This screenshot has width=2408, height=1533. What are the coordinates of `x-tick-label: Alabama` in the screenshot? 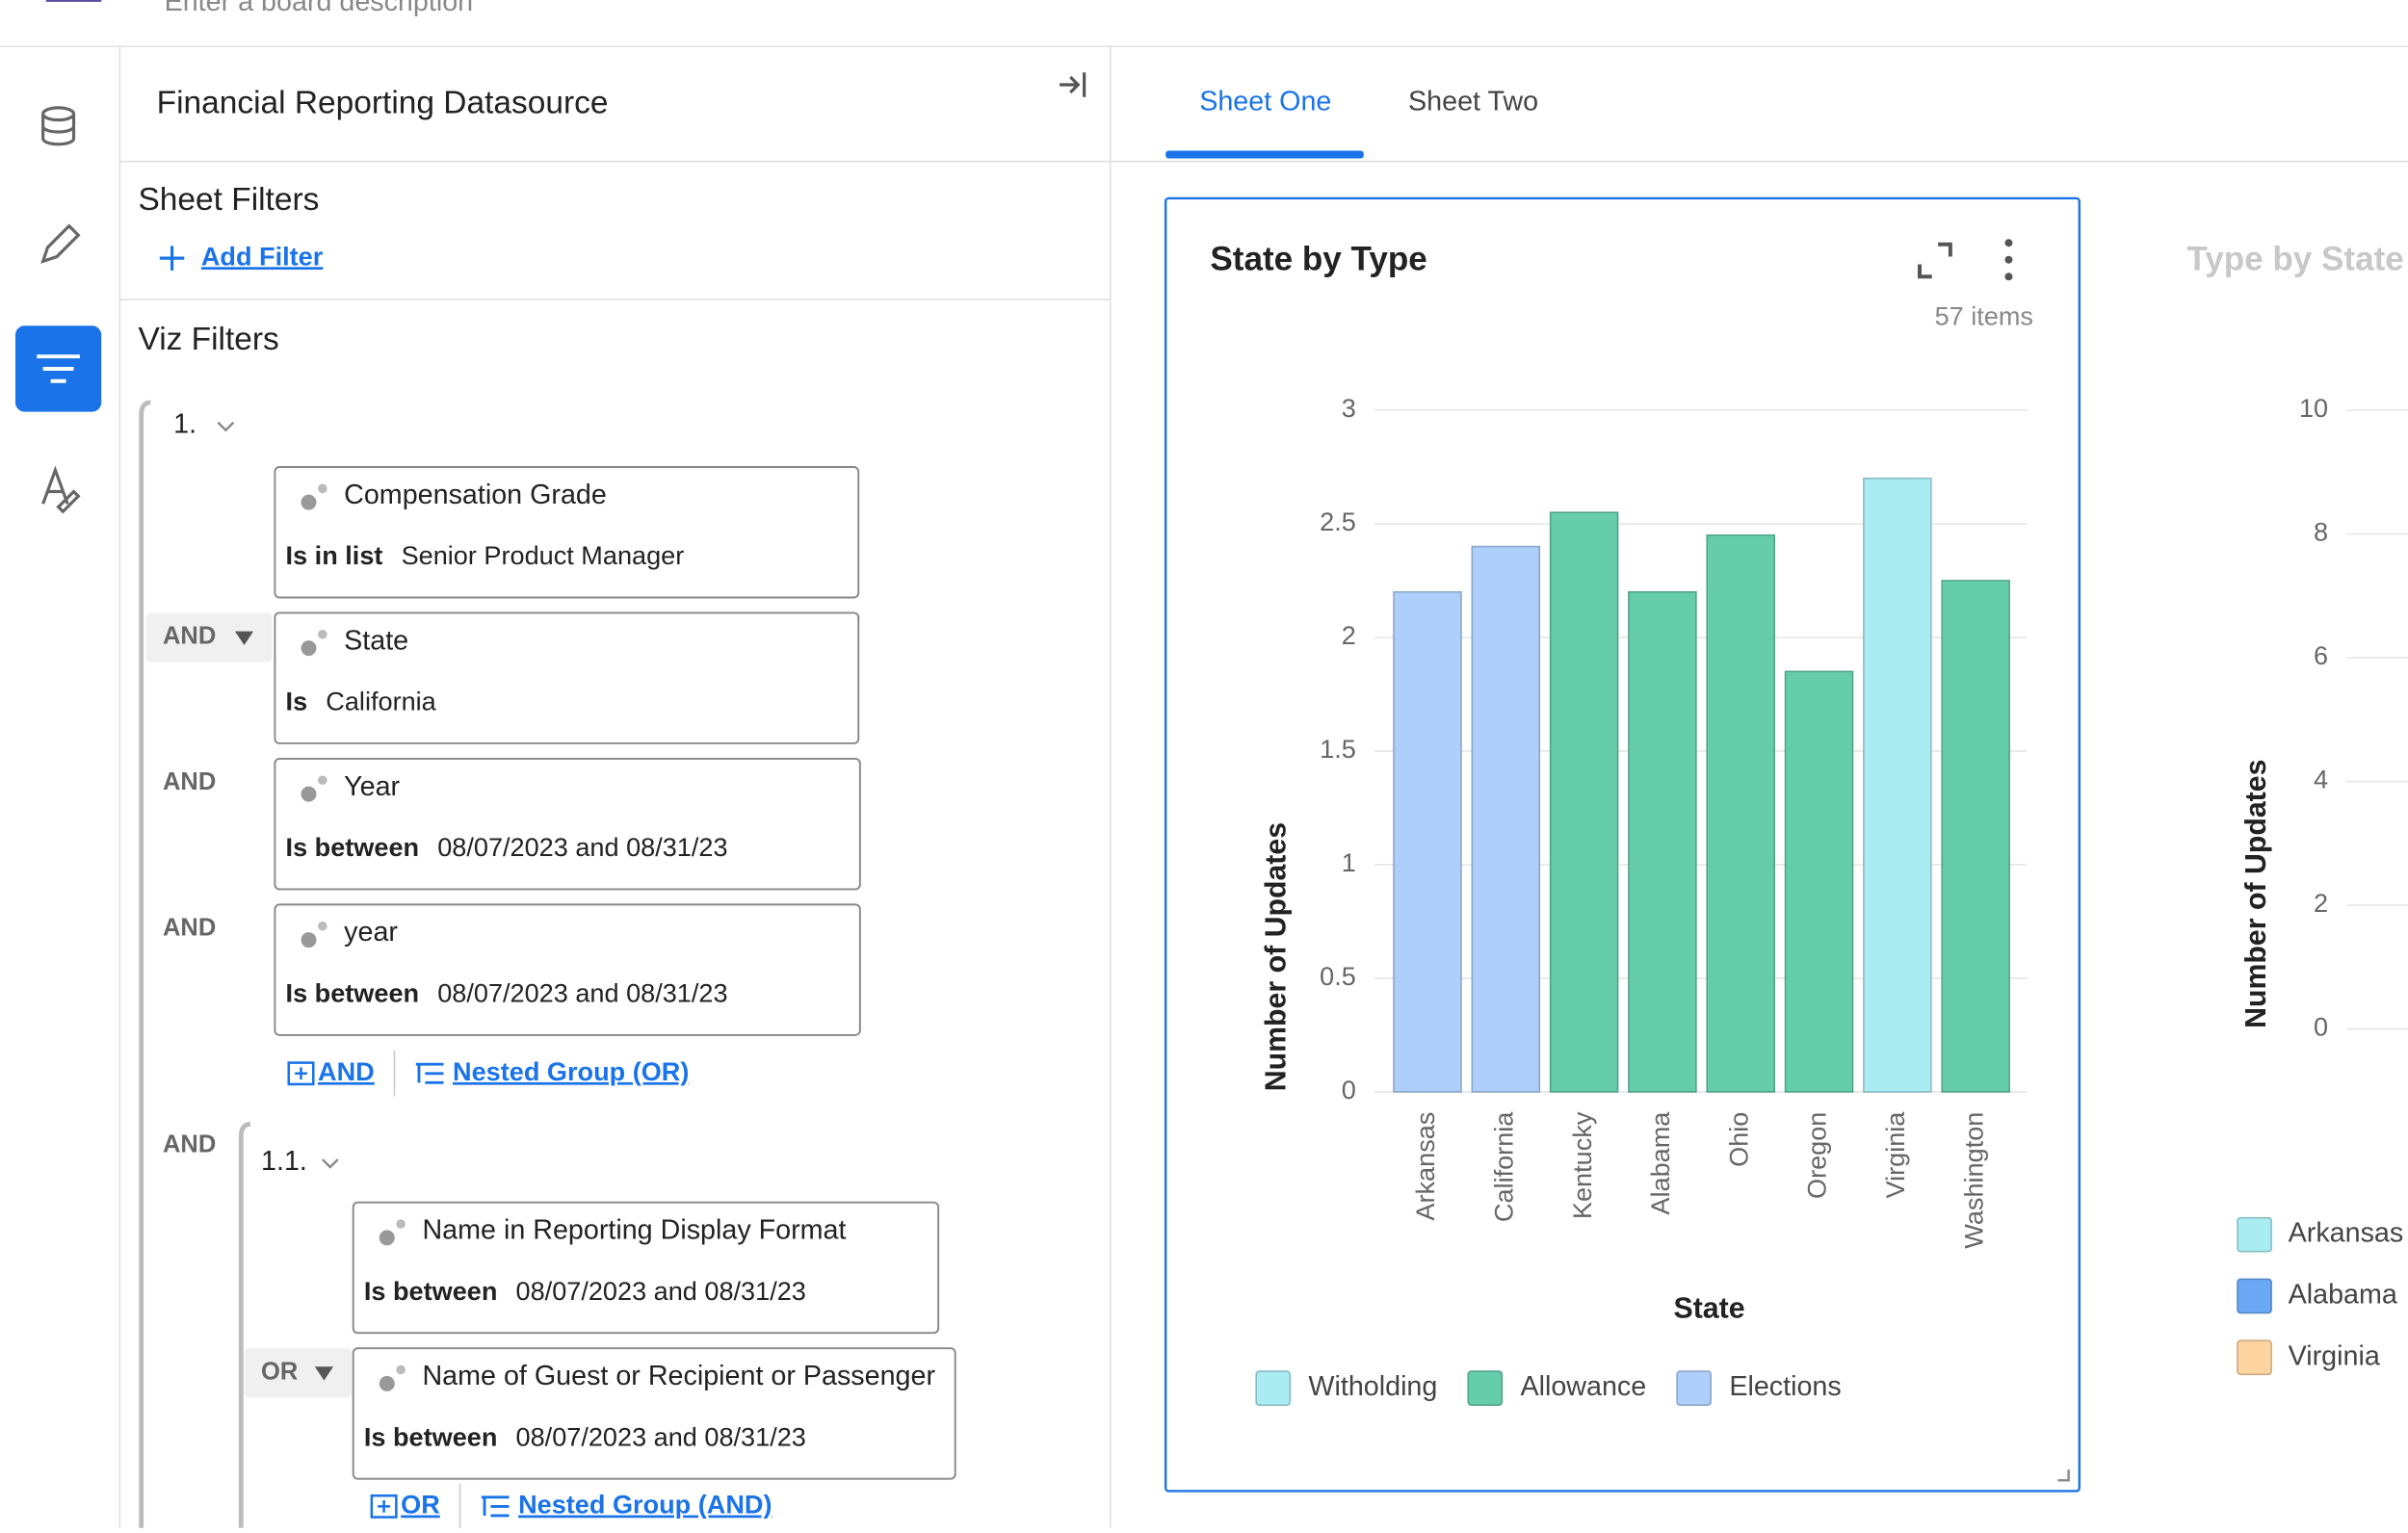 It's located at (1660, 1163).